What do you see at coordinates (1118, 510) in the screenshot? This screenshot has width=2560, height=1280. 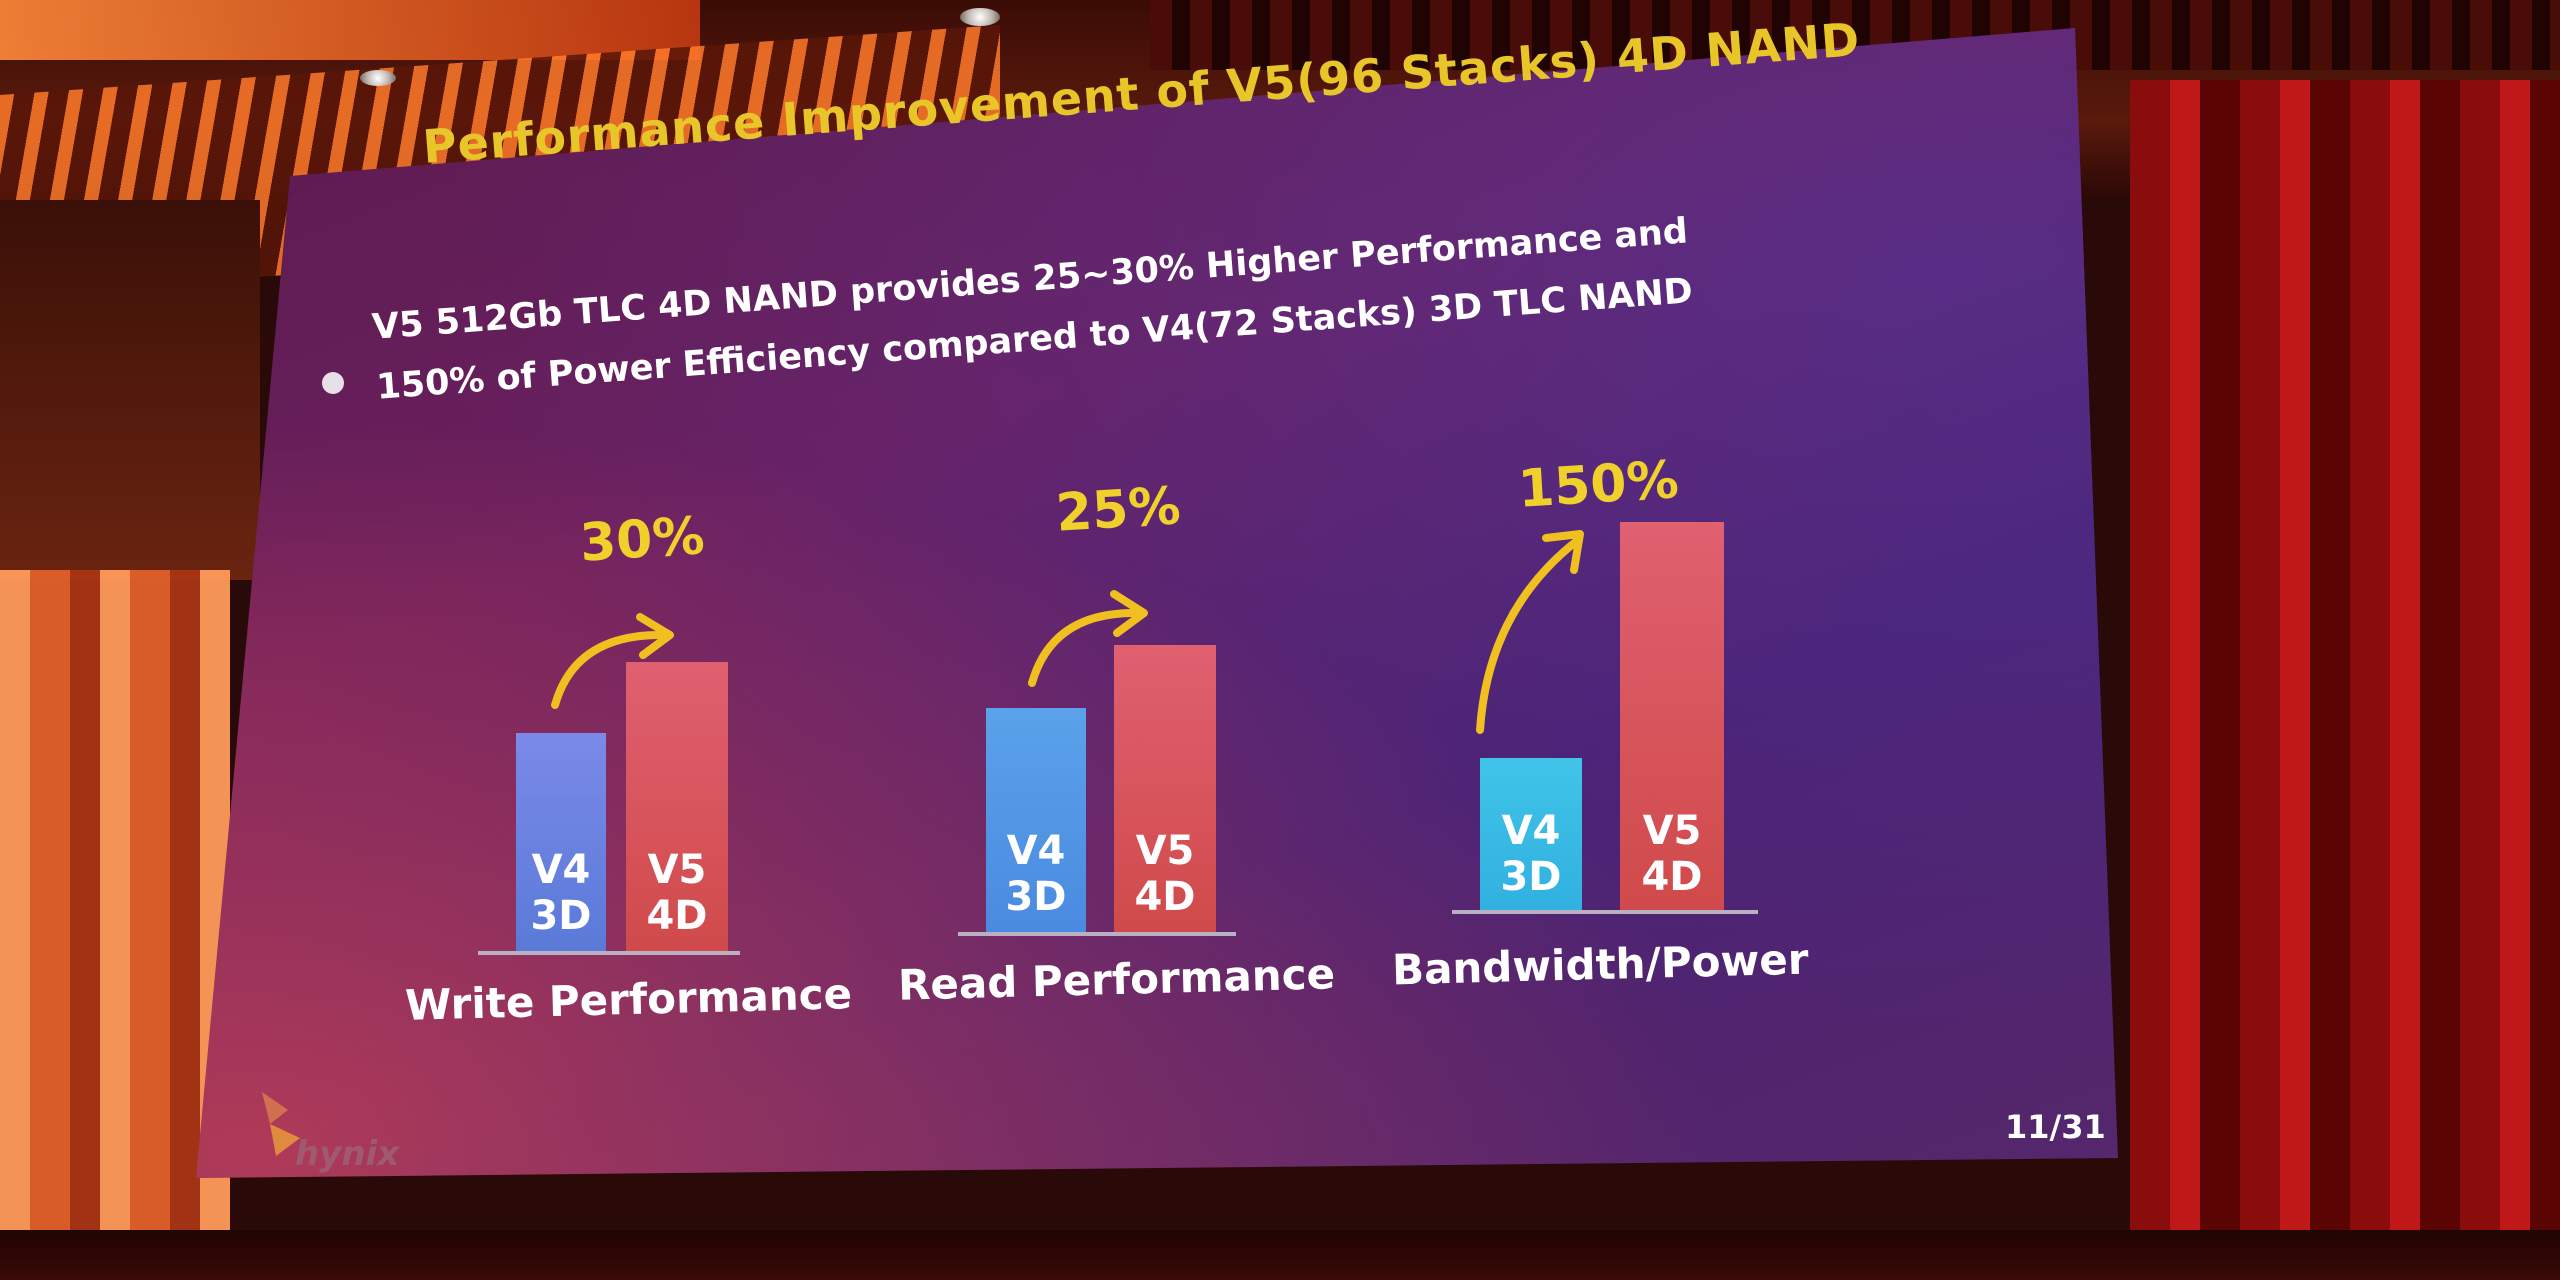 I see `improvement-percent: 25%` at bounding box center [1118, 510].